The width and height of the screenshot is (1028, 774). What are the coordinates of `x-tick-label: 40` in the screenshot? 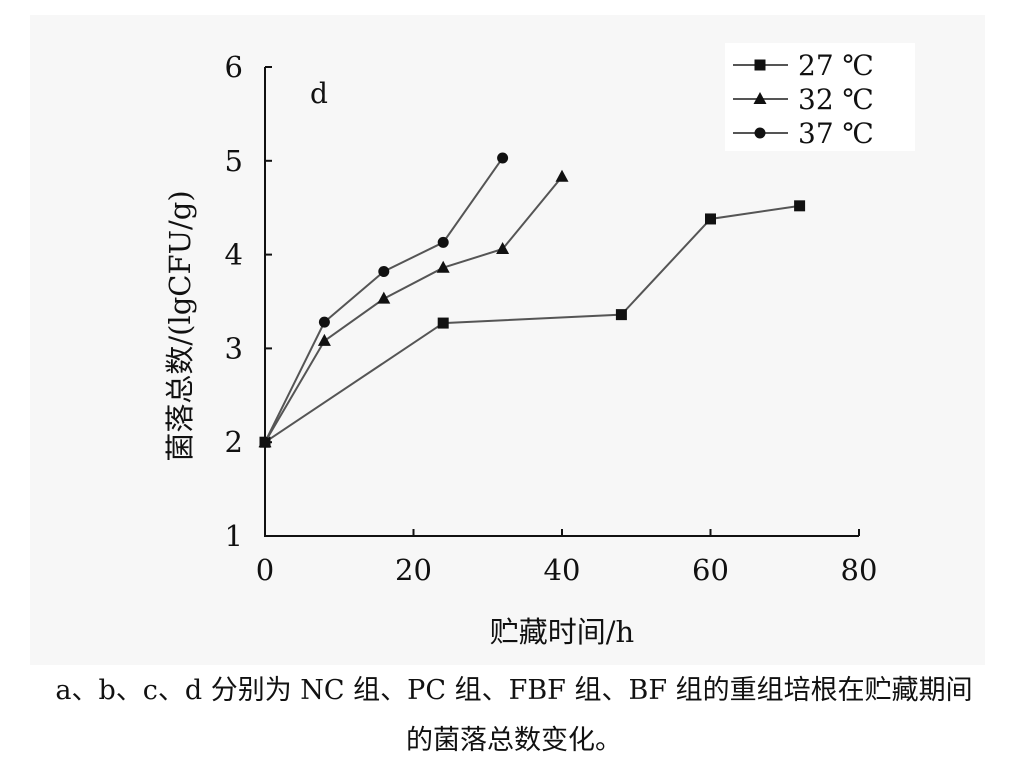 It's located at (562, 570).